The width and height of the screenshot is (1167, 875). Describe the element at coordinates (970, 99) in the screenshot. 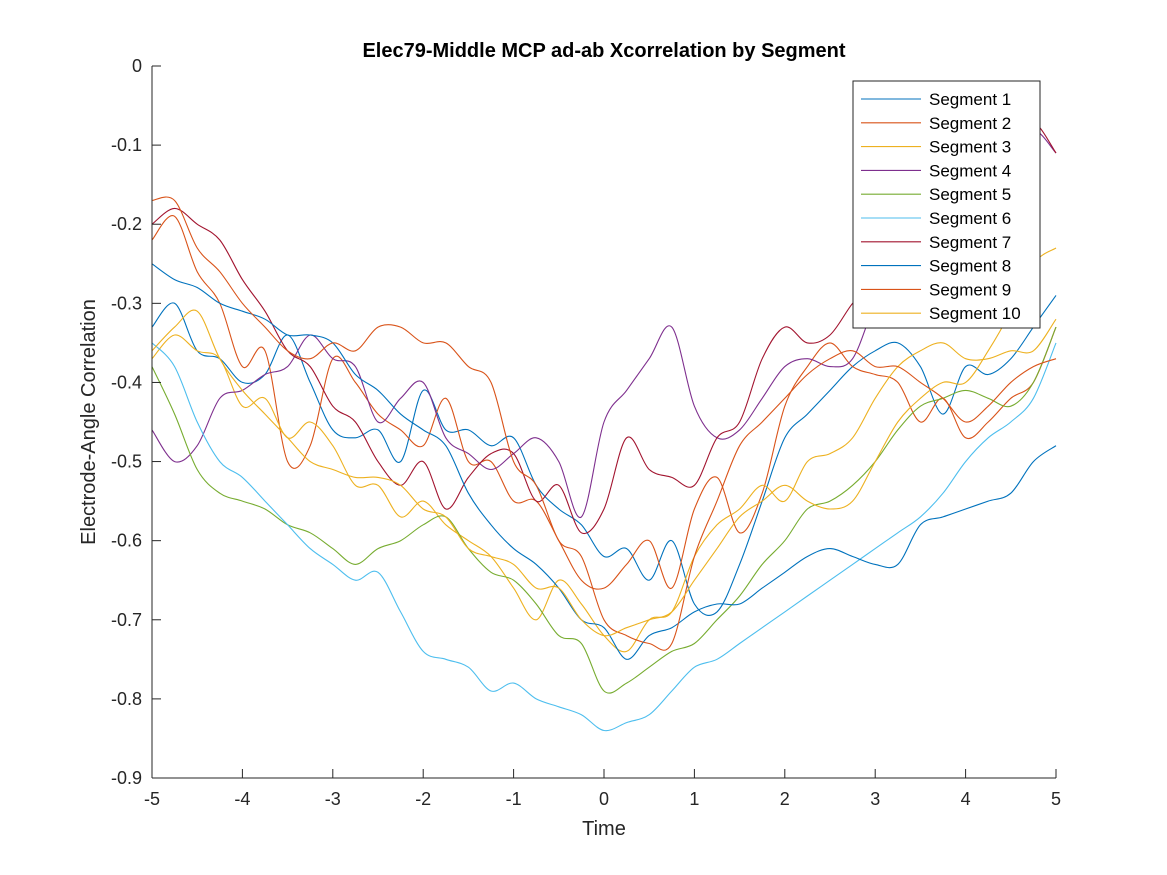

I see `legend-label-segment-1: Segment 1` at that location.